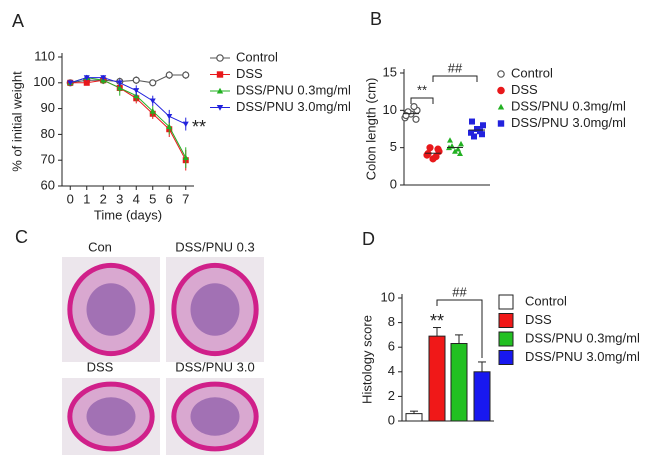 The image size is (669, 457). What do you see at coordinates (391, 370) in the screenshot?
I see `y-tick-label: 4` at bounding box center [391, 370].